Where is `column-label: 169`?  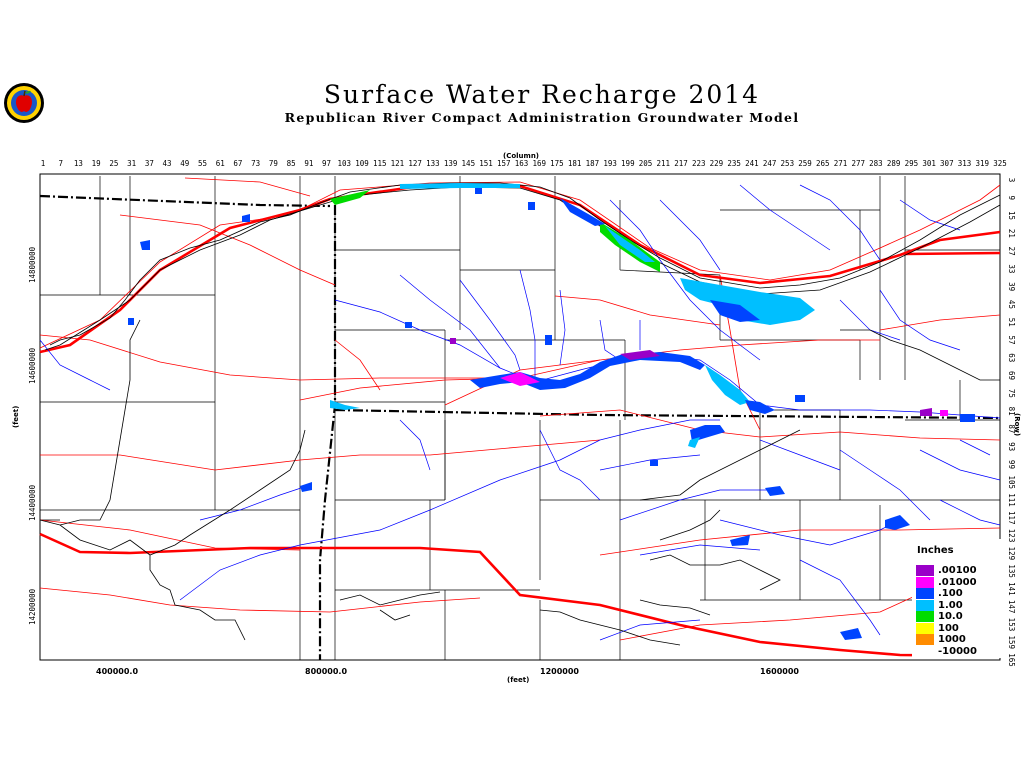
column-label: 169 is located at coordinates (539, 163).